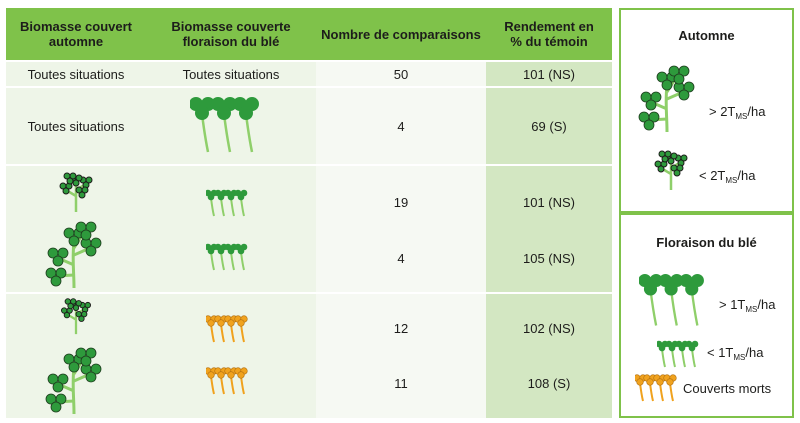 This screenshot has height=423, width=800. I want to click on row3-comparisons: 19, so click(401, 202).